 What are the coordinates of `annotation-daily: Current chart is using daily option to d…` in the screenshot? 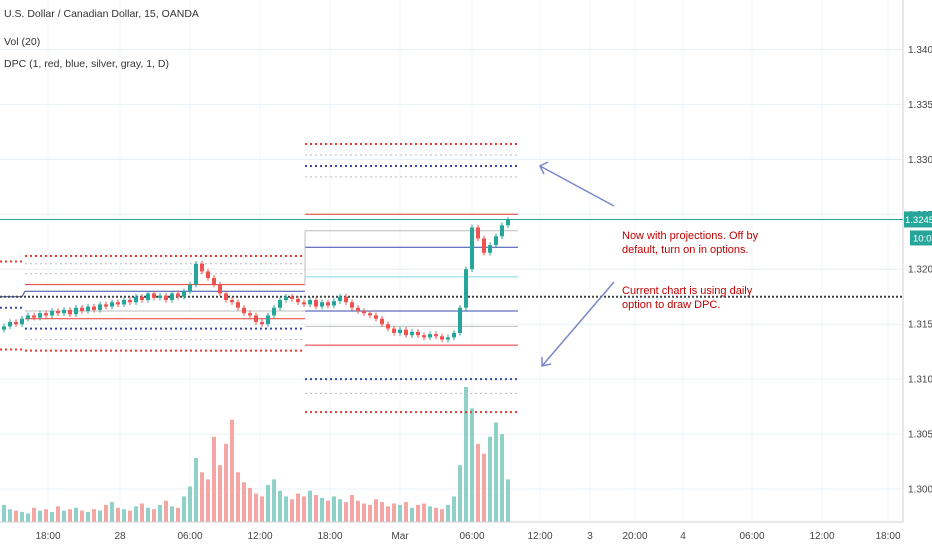 It's located at (687, 298).